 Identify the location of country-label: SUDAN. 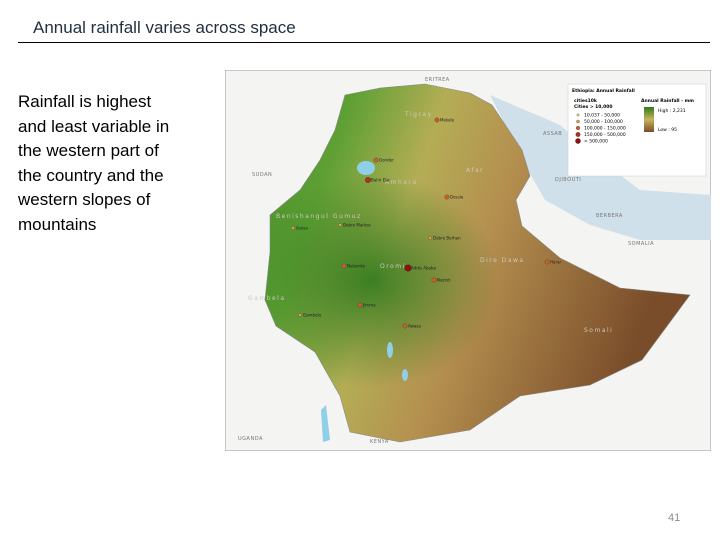
(262, 175).